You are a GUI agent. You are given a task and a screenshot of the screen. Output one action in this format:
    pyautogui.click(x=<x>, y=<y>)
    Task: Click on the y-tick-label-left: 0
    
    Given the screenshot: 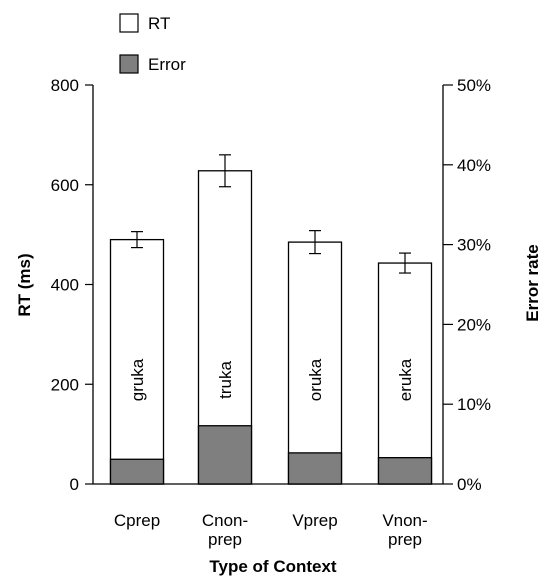 What is the action you would take?
    pyautogui.click(x=74, y=484)
    